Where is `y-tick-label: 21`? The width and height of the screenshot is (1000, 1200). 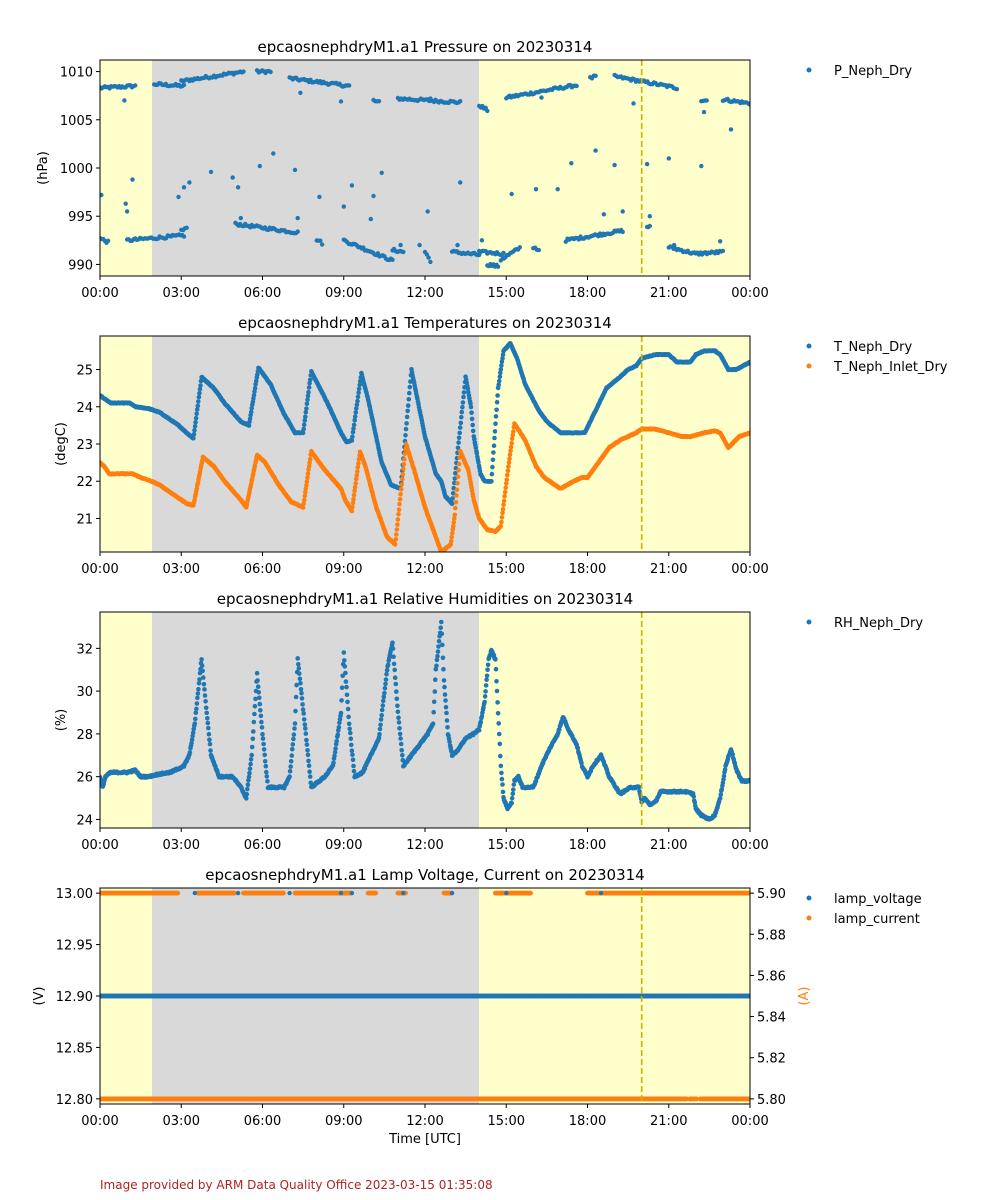 y-tick-label: 21 is located at coordinates (84, 519).